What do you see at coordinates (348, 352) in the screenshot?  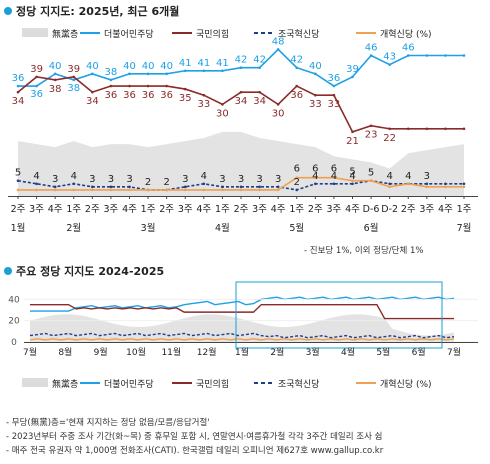 I see `month-label: 4월` at bounding box center [348, 352].